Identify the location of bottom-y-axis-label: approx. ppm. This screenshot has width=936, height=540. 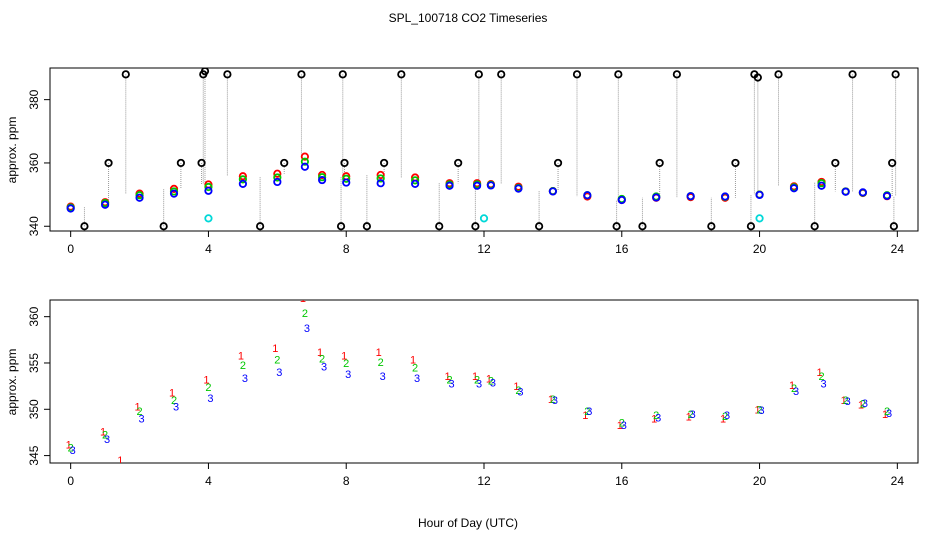
(12, 382).